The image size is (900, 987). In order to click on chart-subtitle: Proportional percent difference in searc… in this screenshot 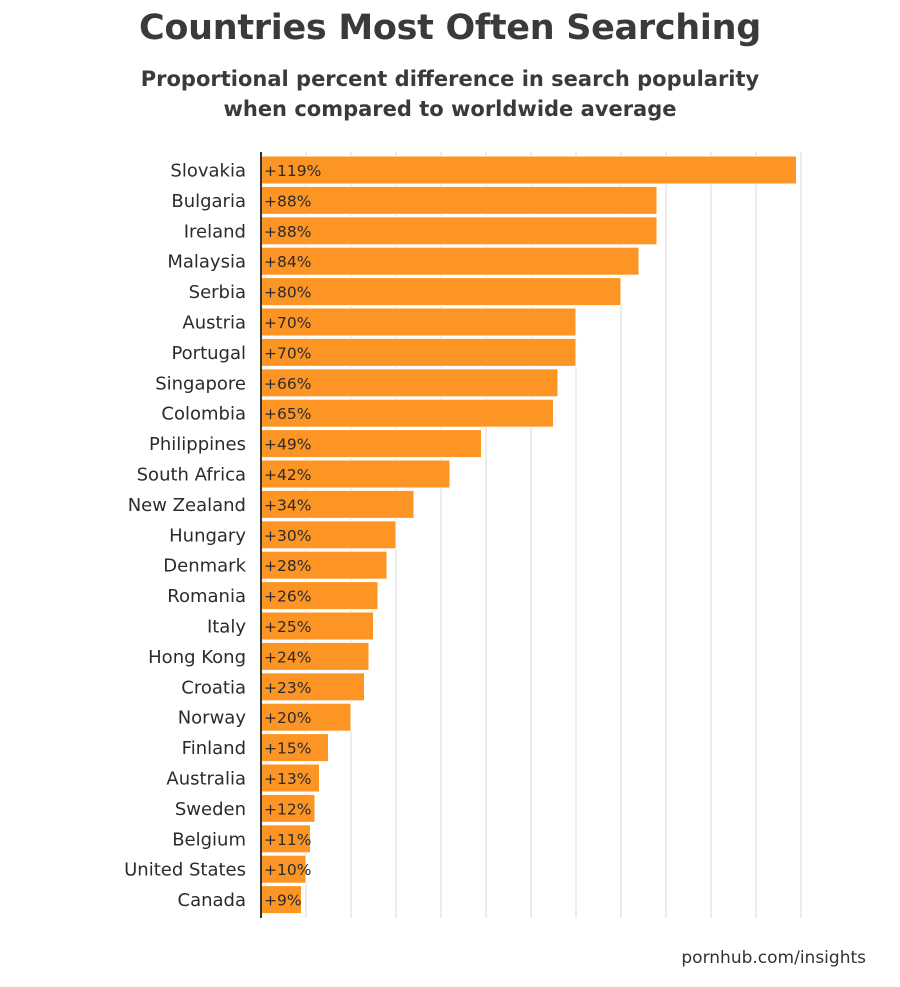, I will do `click(450, 94)`.